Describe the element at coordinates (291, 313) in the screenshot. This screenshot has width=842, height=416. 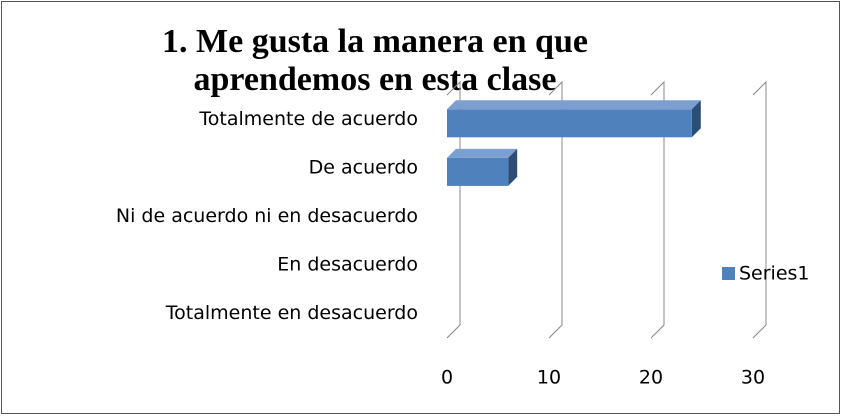
I see `y-tick-label: Totalmente en desacuerdo` at that location.